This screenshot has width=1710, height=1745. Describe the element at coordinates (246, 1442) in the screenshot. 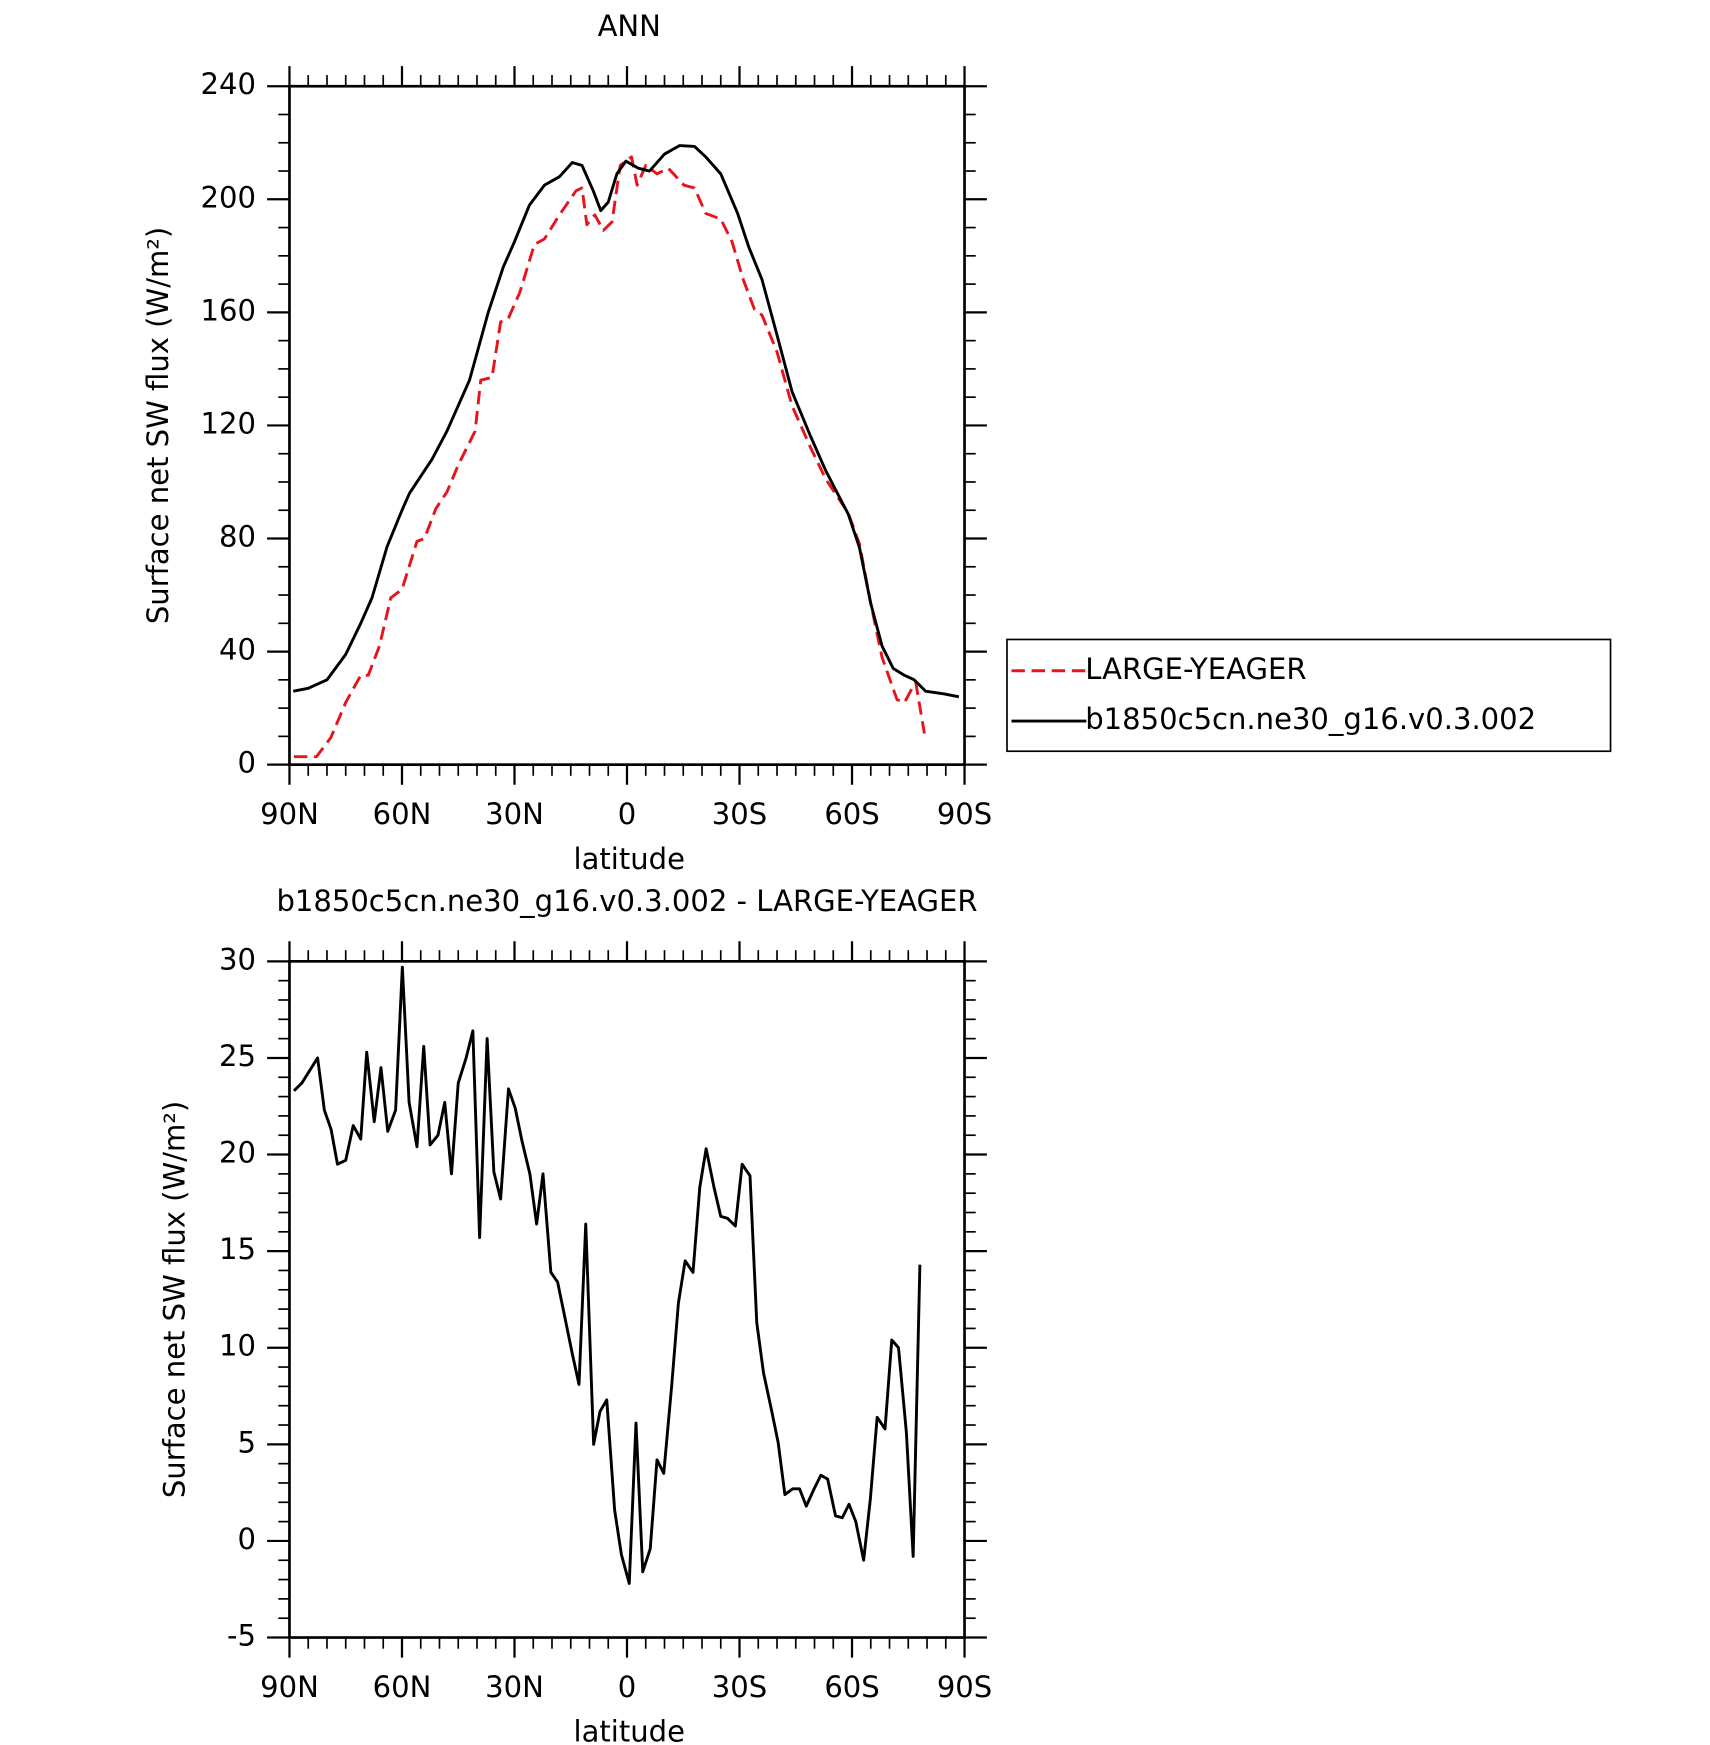

I see `y-tick-label: 5` at that location.